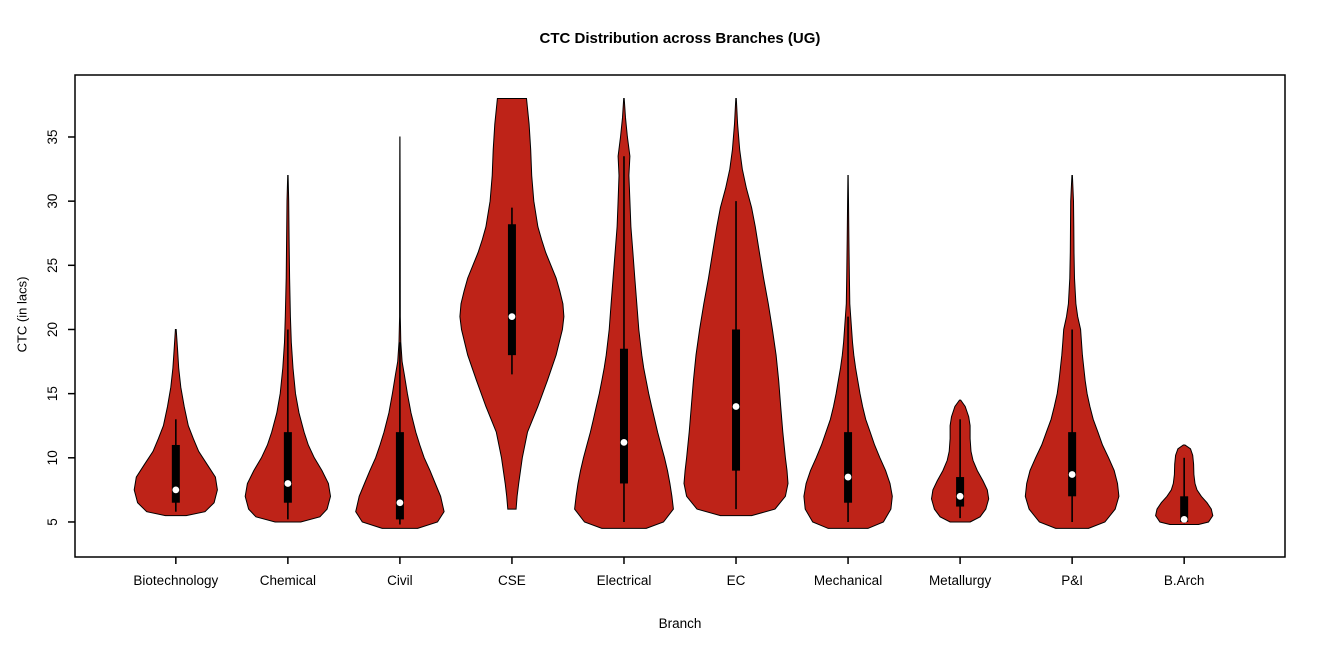 Image resolution: width=1327 pixels, height=653 pixels. I want to click on median-dot-CSE, so click(512, 317).